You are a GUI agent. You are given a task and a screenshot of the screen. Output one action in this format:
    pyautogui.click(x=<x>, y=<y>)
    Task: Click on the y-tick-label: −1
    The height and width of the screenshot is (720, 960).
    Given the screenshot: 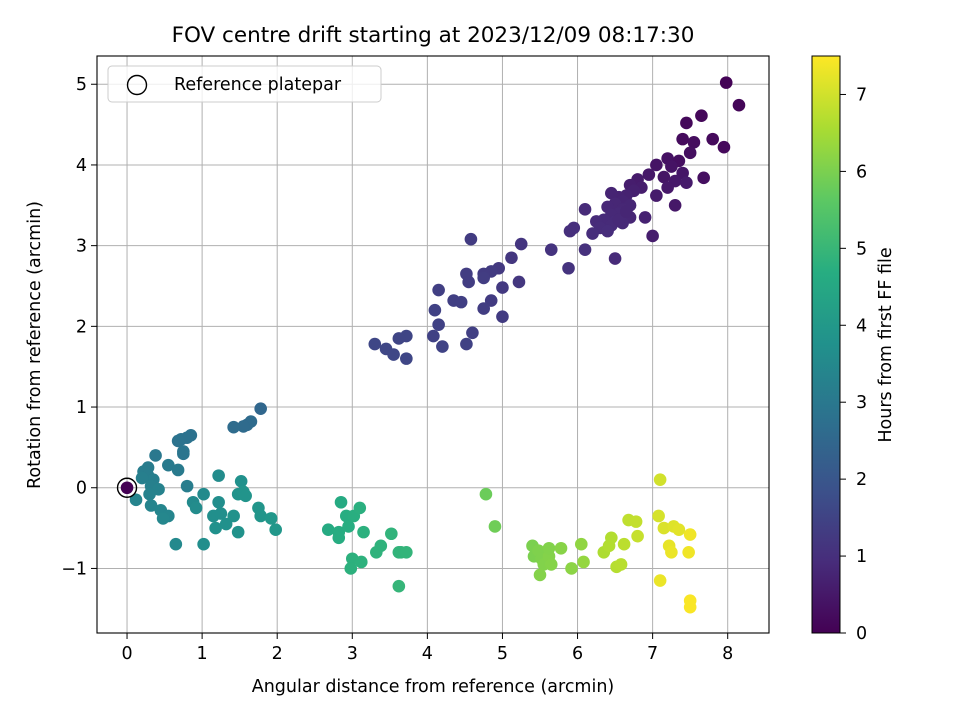 What is the action you would take?
    pyautogui.click(x=74, y=569)
    